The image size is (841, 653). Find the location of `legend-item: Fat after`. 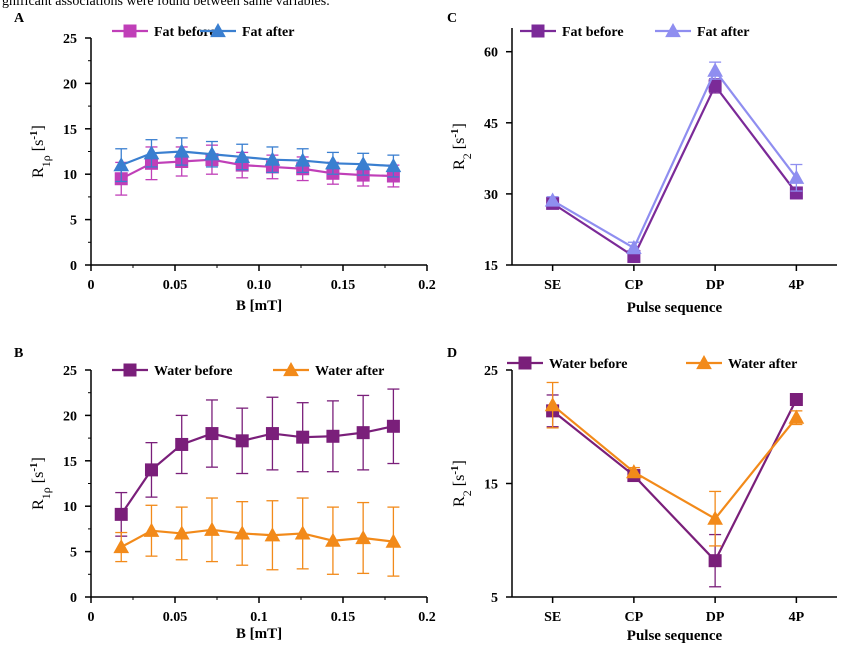

legend-item: Fat after is located at coordinates (702, 31).